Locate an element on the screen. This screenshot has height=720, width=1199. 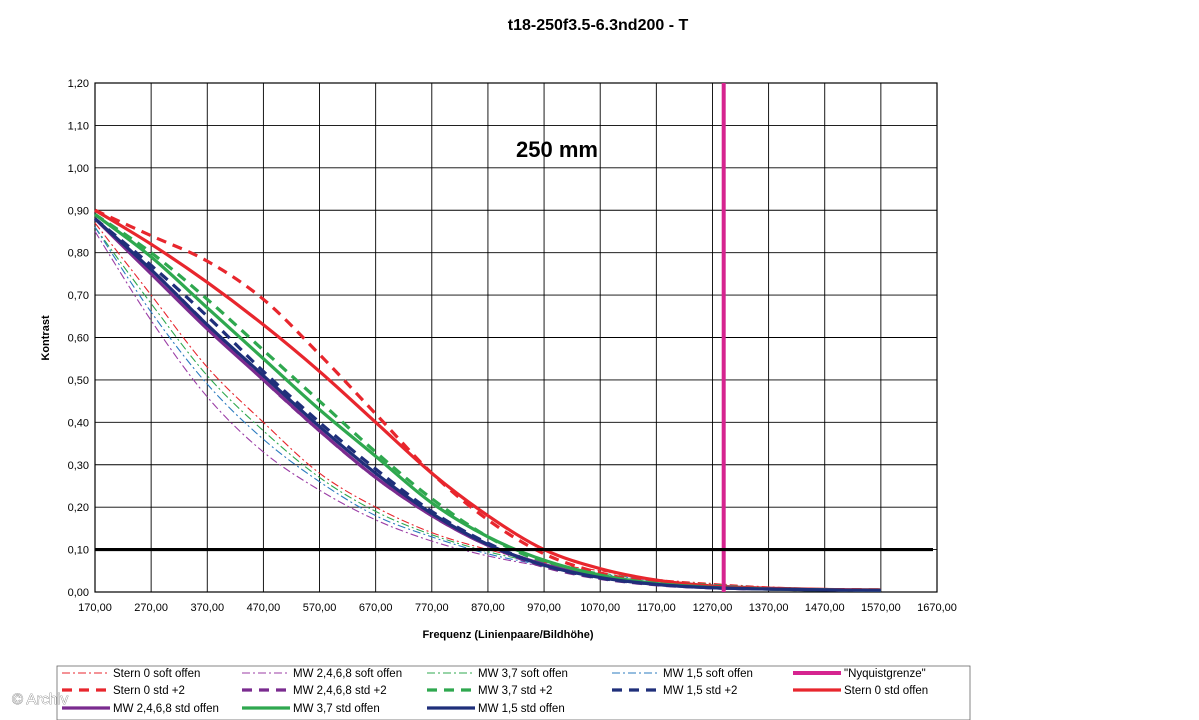
x-tick-label: 170,00 is located at coordinates (95, 608).